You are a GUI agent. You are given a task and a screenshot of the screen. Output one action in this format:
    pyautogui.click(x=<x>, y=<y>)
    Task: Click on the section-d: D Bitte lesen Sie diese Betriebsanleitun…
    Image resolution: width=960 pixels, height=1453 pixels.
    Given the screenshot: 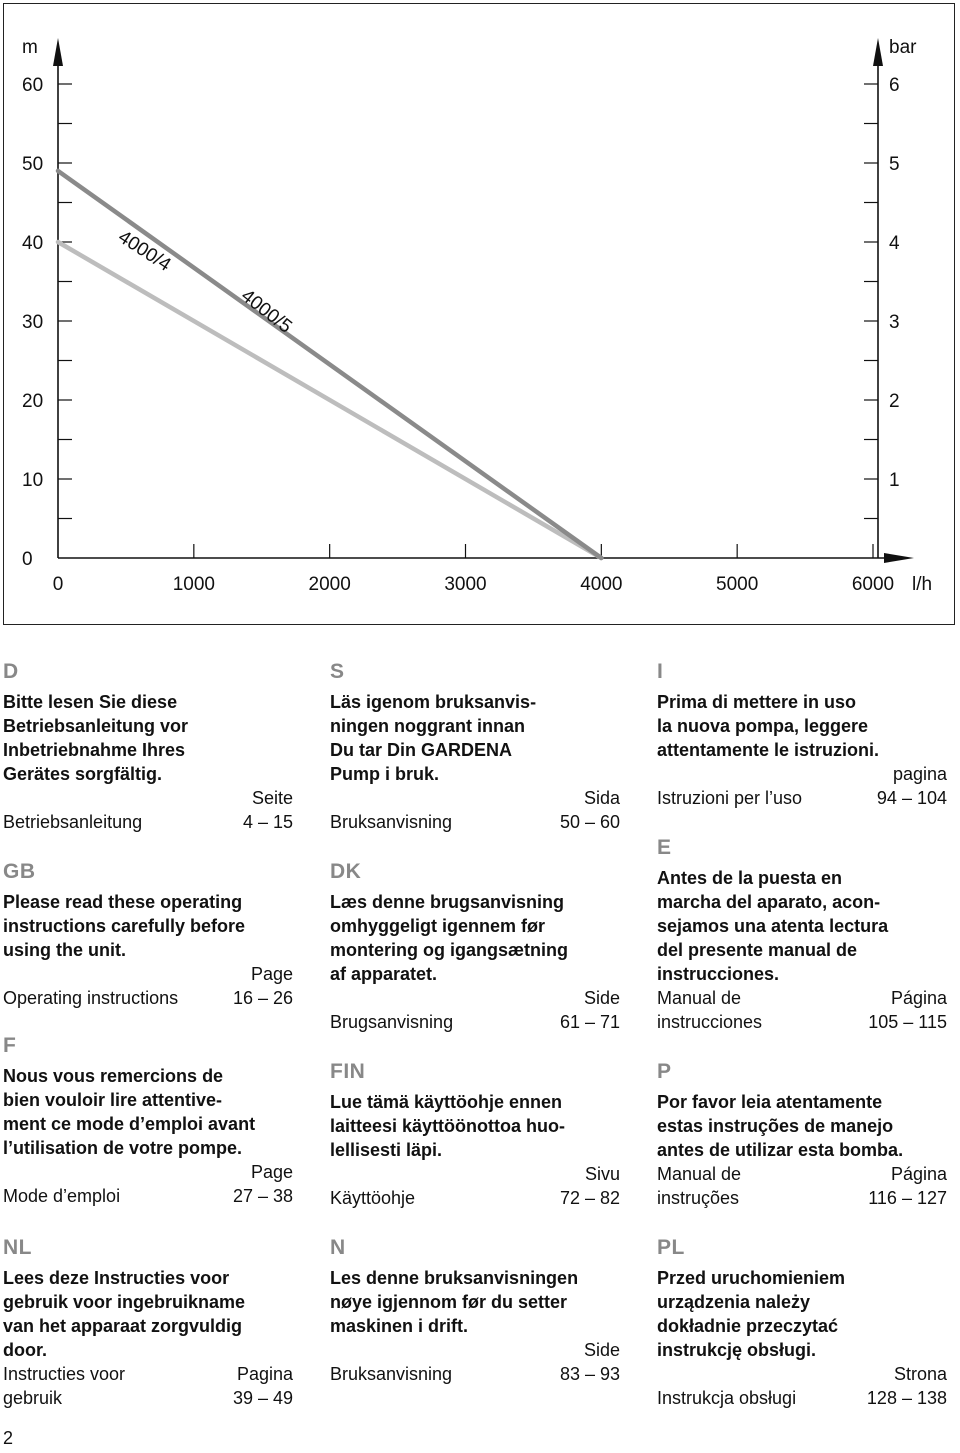 What is the action you would take?
    pyautogui.click(x=148, y=747)
    